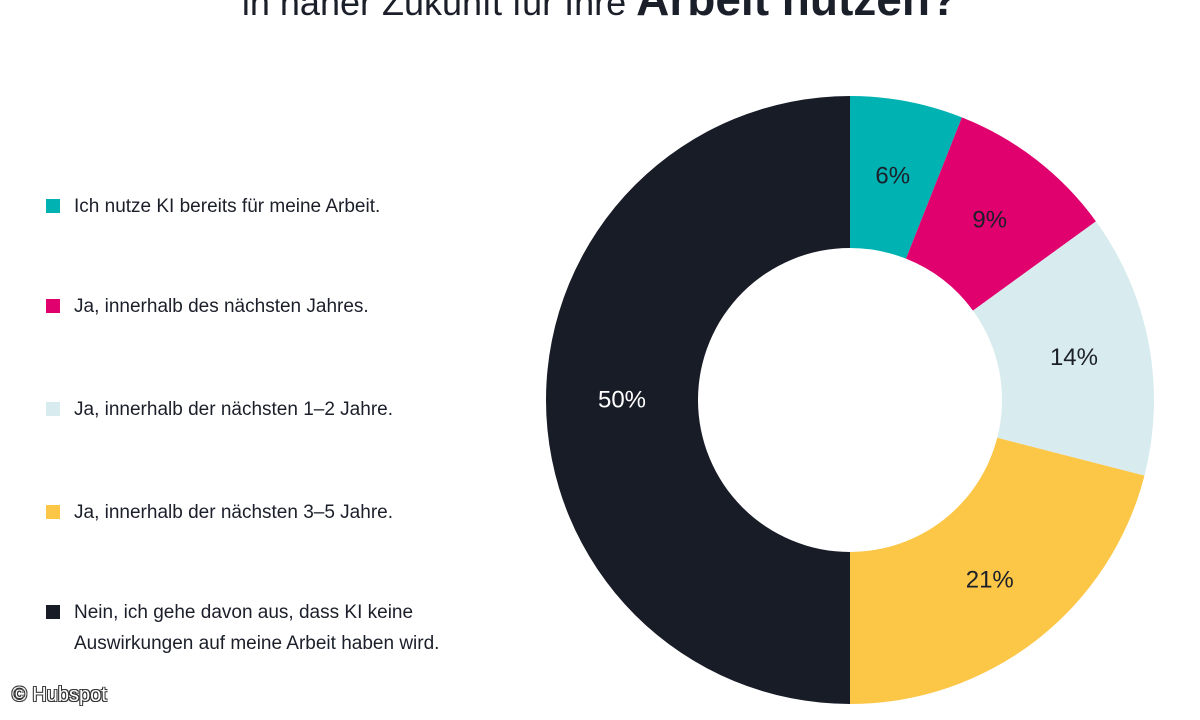 The height and width of the screenshot is (720, 1200). Describe the element at coordinates (439, 11) in the screenshot. I see `chart-title-regular: in naher Zukunft für Ihre` at that location.